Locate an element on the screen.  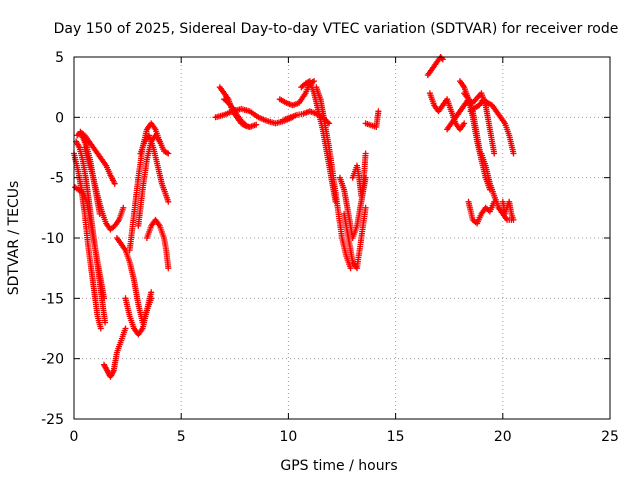
x-tick-label: 20 is located at coordinates (503, 437).